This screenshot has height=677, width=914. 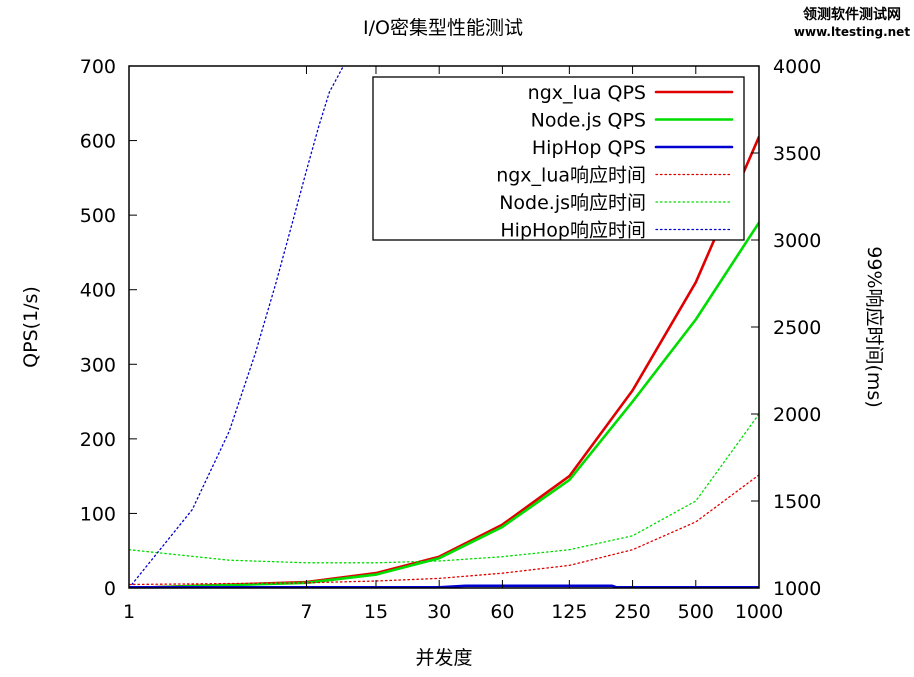 What do you see at coordinates (129, 612) in the screenshot?
I see `x-tick-label: 1` at bounding box center [129, 612].